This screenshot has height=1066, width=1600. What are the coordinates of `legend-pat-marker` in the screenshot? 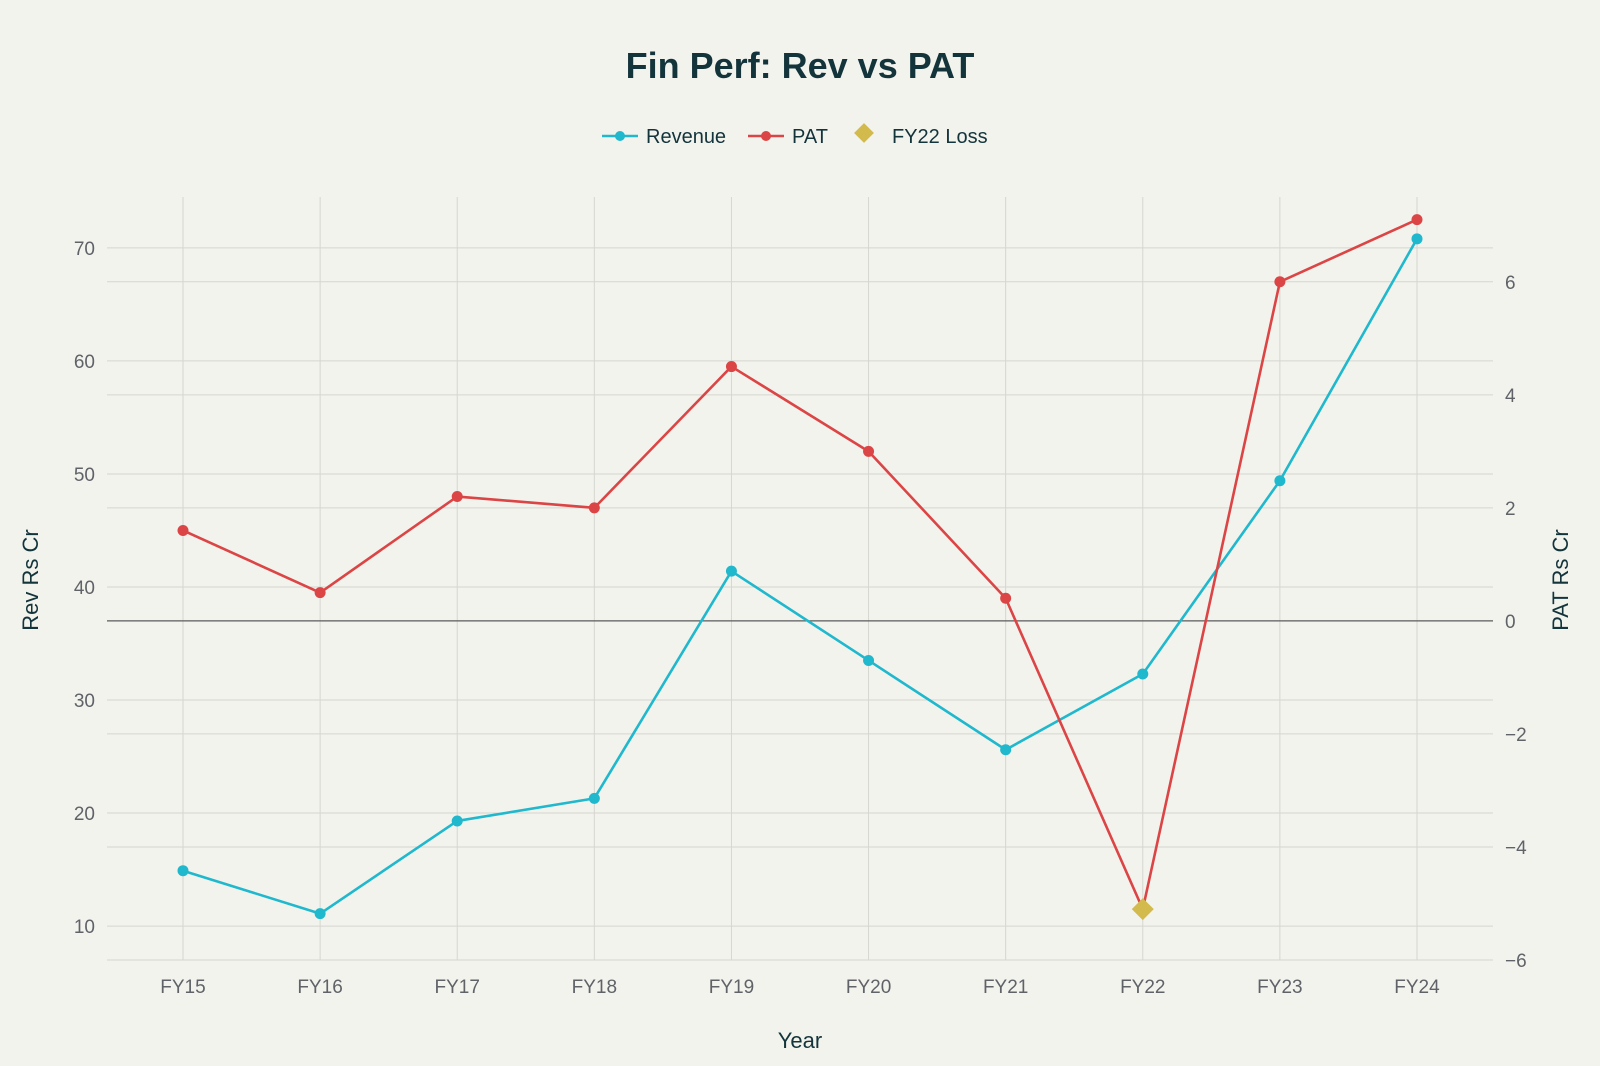 It's located at (766, 136).